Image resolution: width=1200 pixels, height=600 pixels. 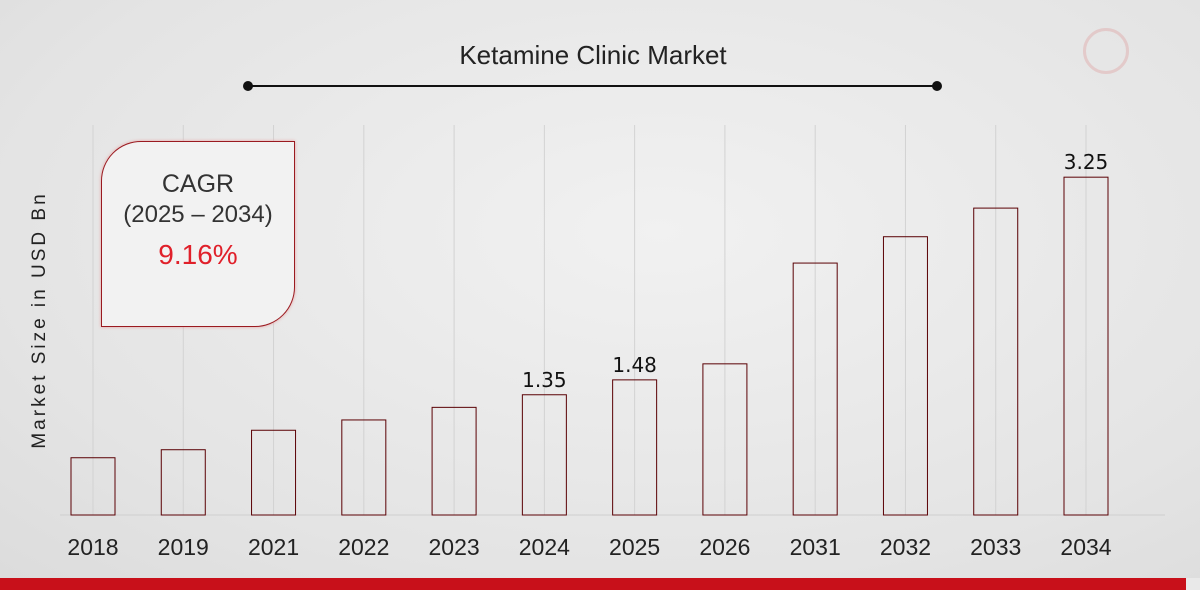 I want to click on data-label-2024: 1.35, so click(x=544, y=380).